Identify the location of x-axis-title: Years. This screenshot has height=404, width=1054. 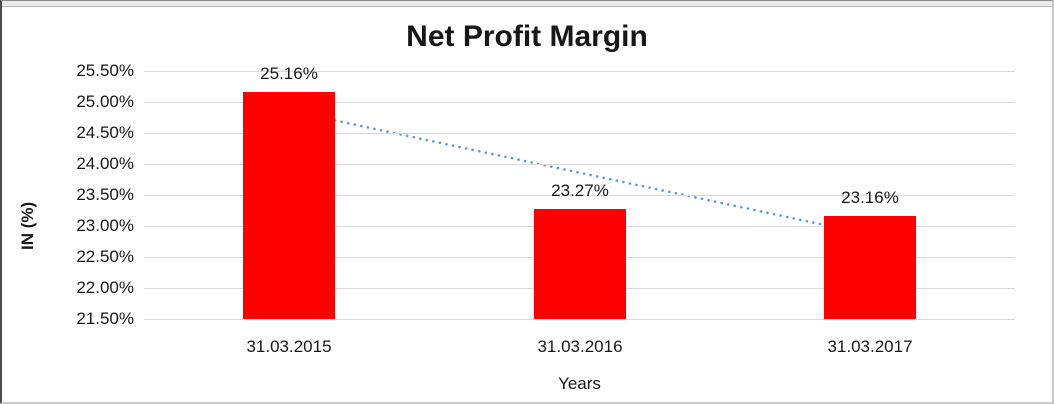
(579, 383).